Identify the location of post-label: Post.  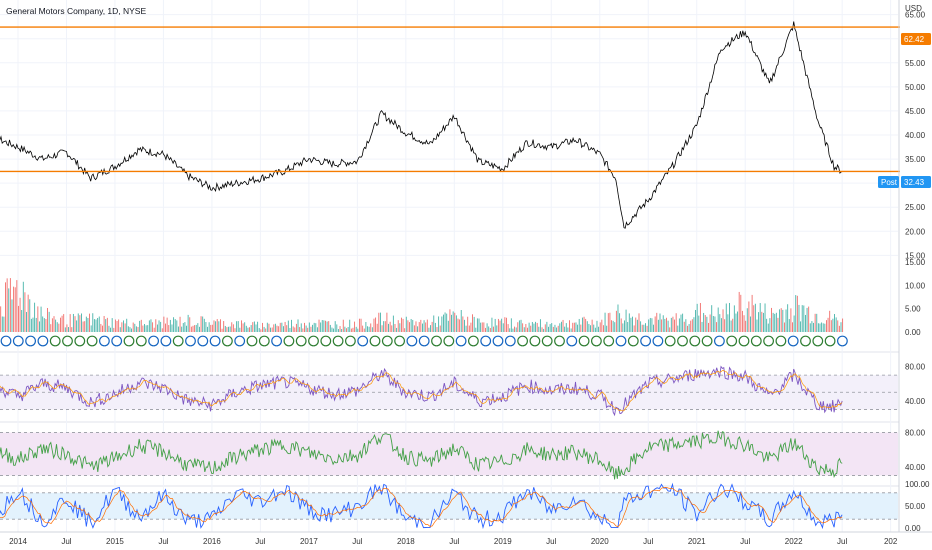
(889, 182).